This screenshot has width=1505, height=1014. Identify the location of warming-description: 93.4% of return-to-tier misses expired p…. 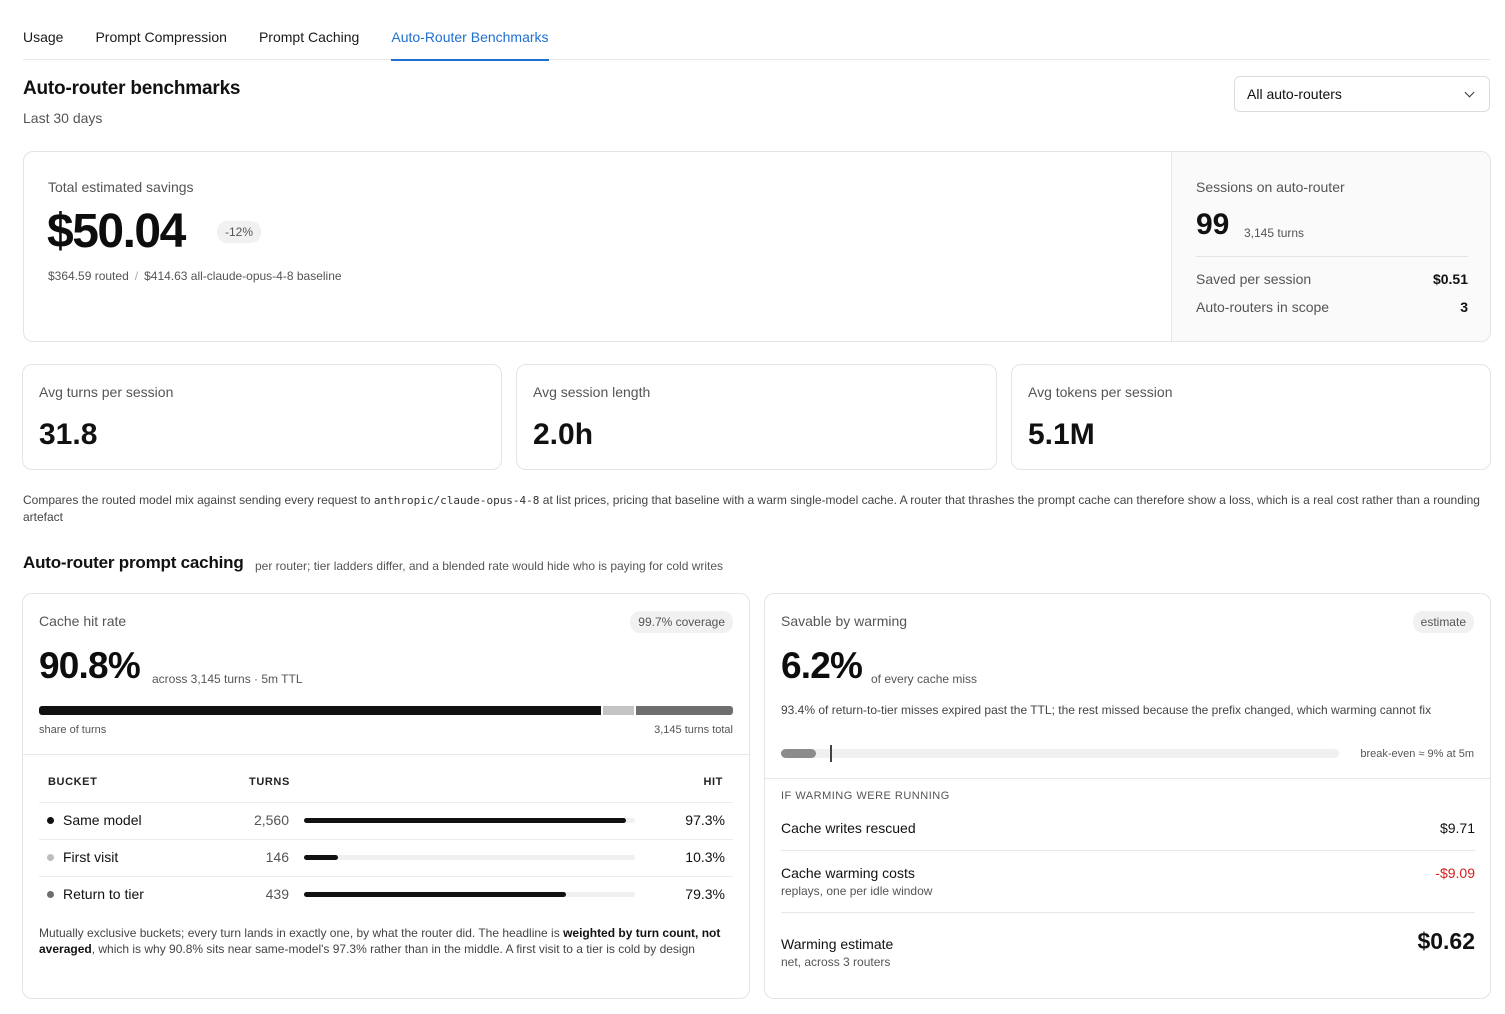
(1106, 710).